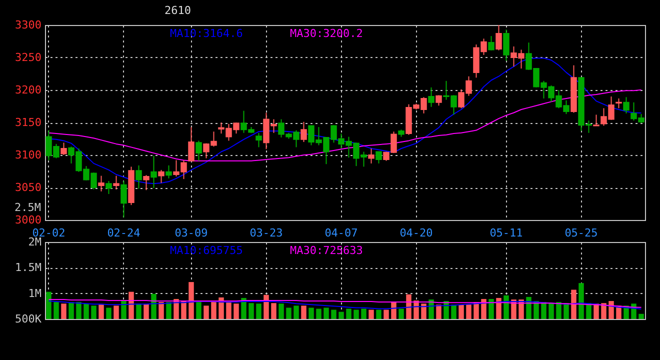  Describe the element at coordinates (28, 267) in the screenshot. I see `y-tick-label: 1.5M` at that location.